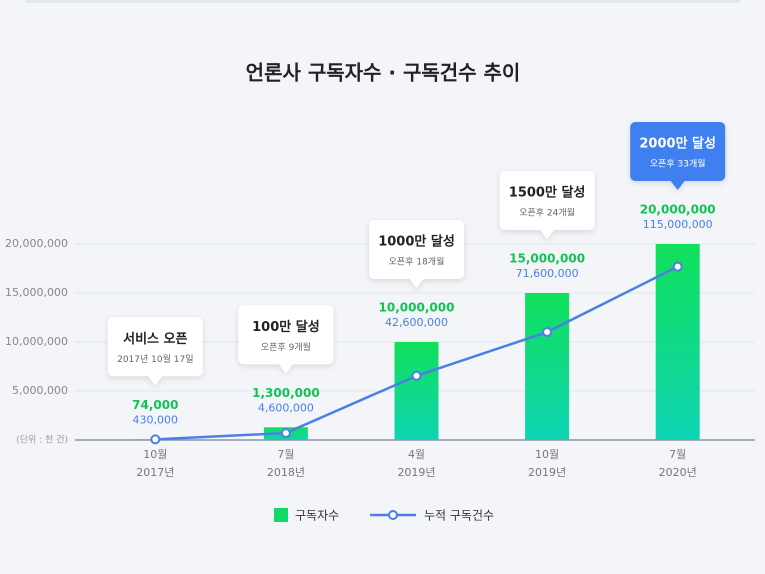 This screenshot has width=765, height=574. I want to click on bar-value-label: 74,000, so click(155, 405).